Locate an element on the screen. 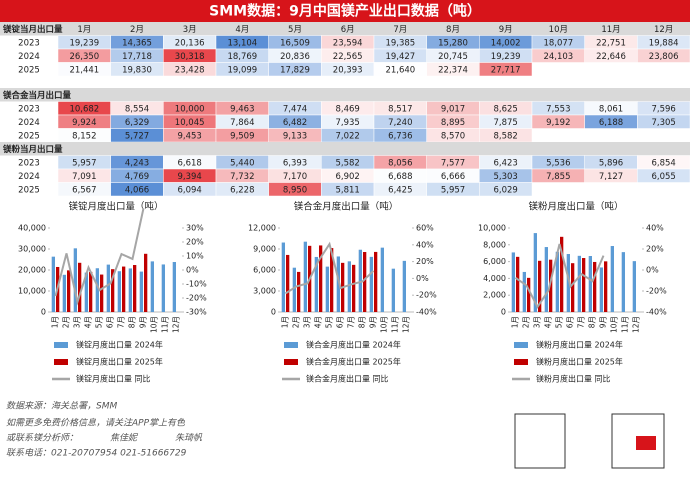 The height and width of the screenshot is (493, 690). cell-value: 7,553 is located at coordinates (558, 109).